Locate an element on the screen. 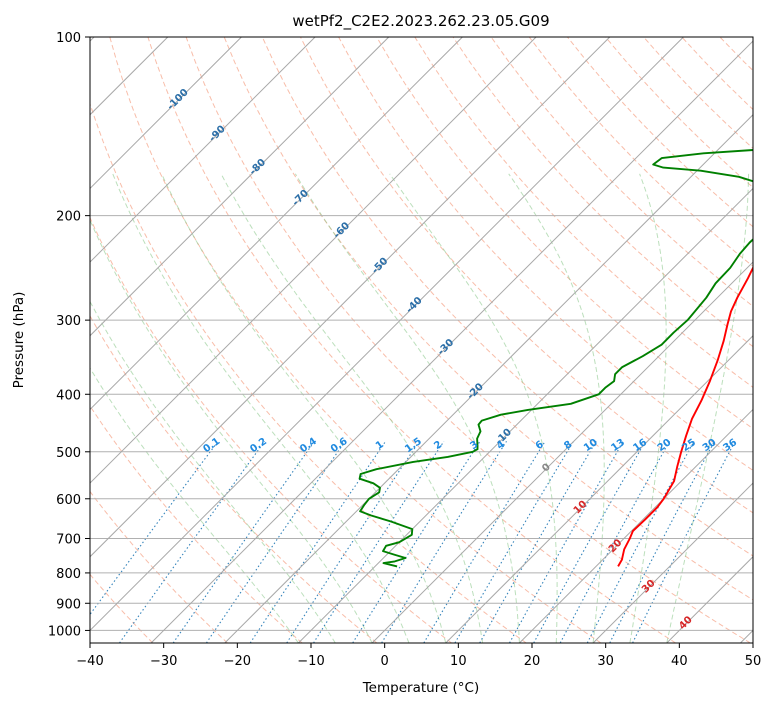 The height and width of the screenshot is (708, 775). x-tick-label: 20 is located at coordinates (532, 661).